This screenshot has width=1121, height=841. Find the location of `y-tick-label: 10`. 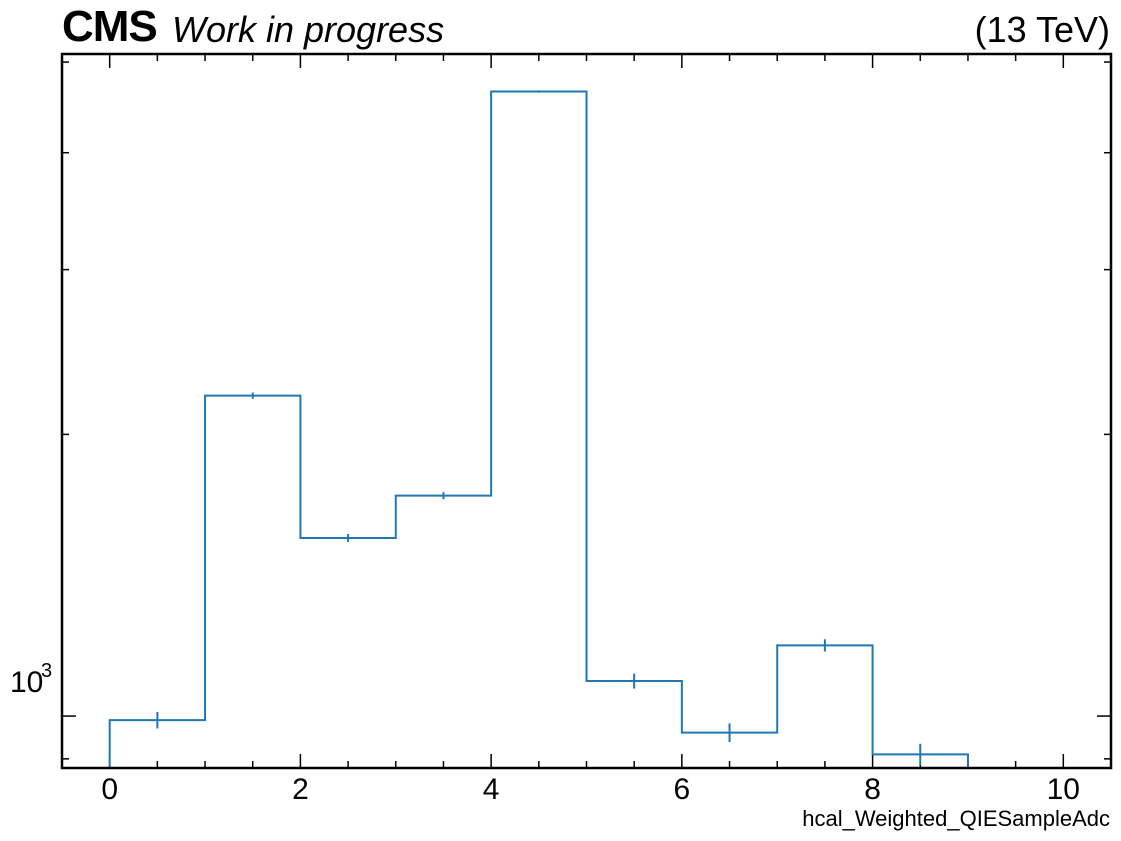

y-tick-label: 10 is located at coordinates (26, 682).